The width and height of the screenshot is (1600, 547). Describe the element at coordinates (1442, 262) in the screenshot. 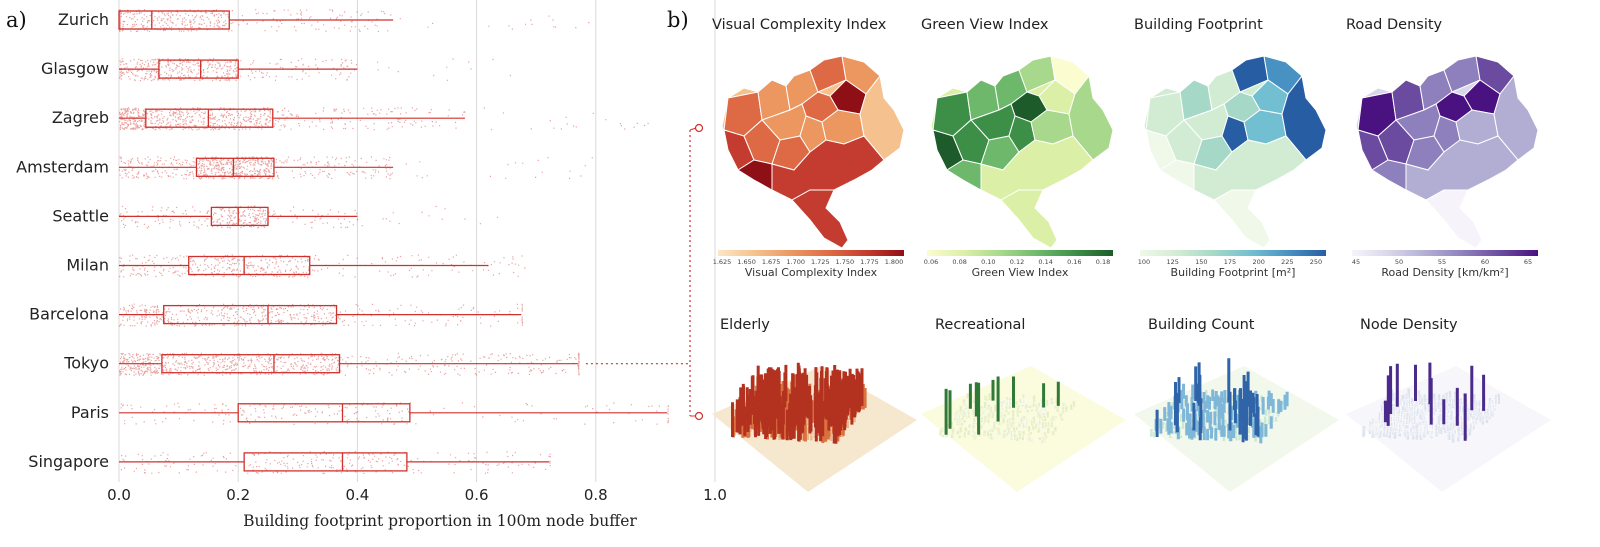

I see `colorbar-tick: 55` at that location.